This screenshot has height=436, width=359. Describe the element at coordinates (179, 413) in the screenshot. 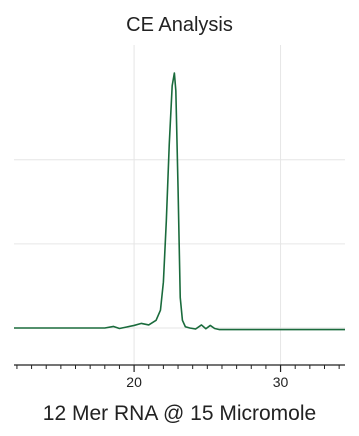

I see `x-axis-label: 12 Mer RNA @ 15 Micromole` at that location.